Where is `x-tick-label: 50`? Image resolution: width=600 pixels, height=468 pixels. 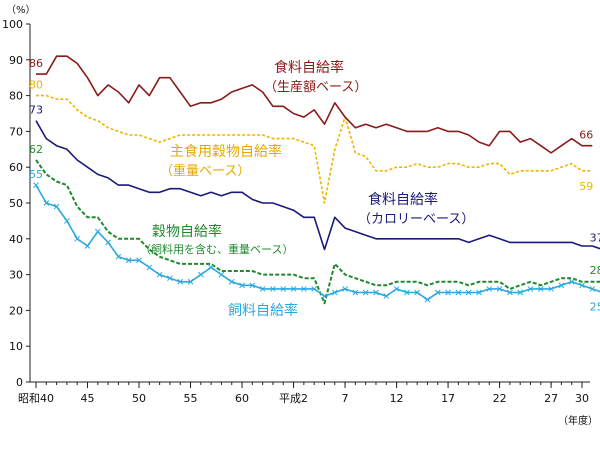
x-tick-label: 50 is located at coordinates (139, 398).